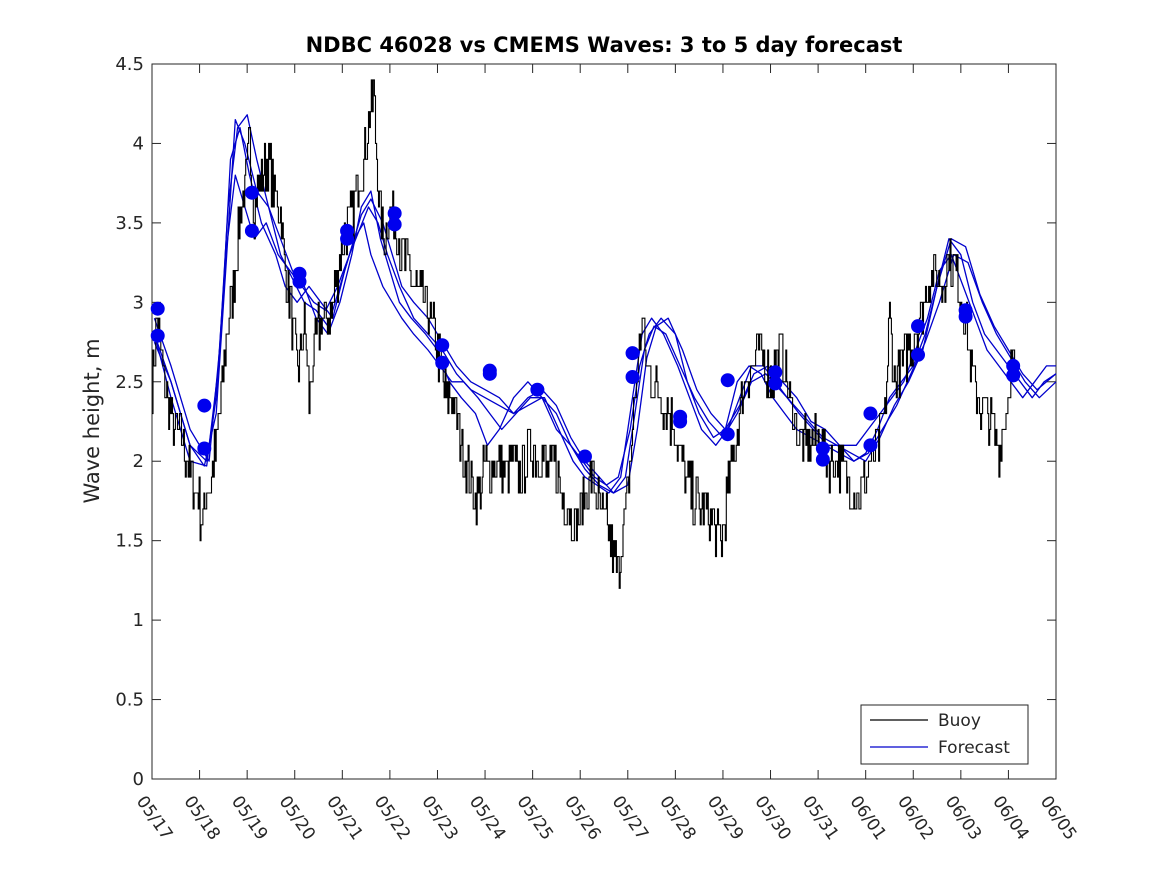  What do you see at coordinates (129, 64) in the screenshot?
I see `y-tick-label: 4.5` at bounding box center [129, 64].